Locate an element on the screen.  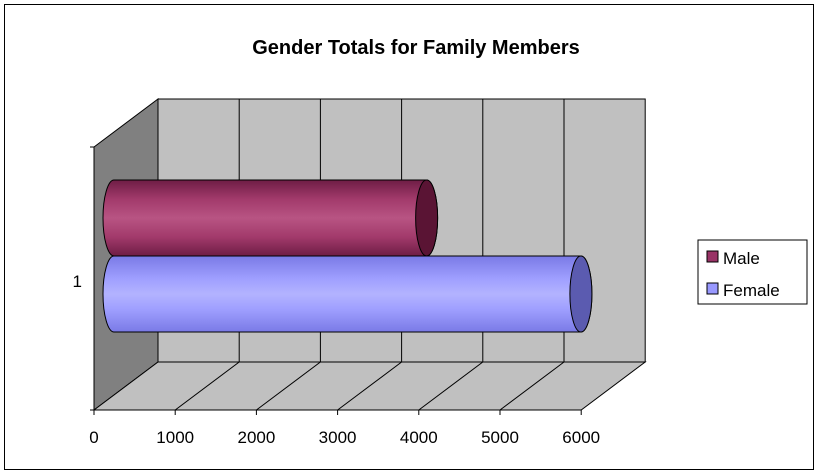
chart-title: Gender Totals for Family Members is located at coordinates (416, 48).